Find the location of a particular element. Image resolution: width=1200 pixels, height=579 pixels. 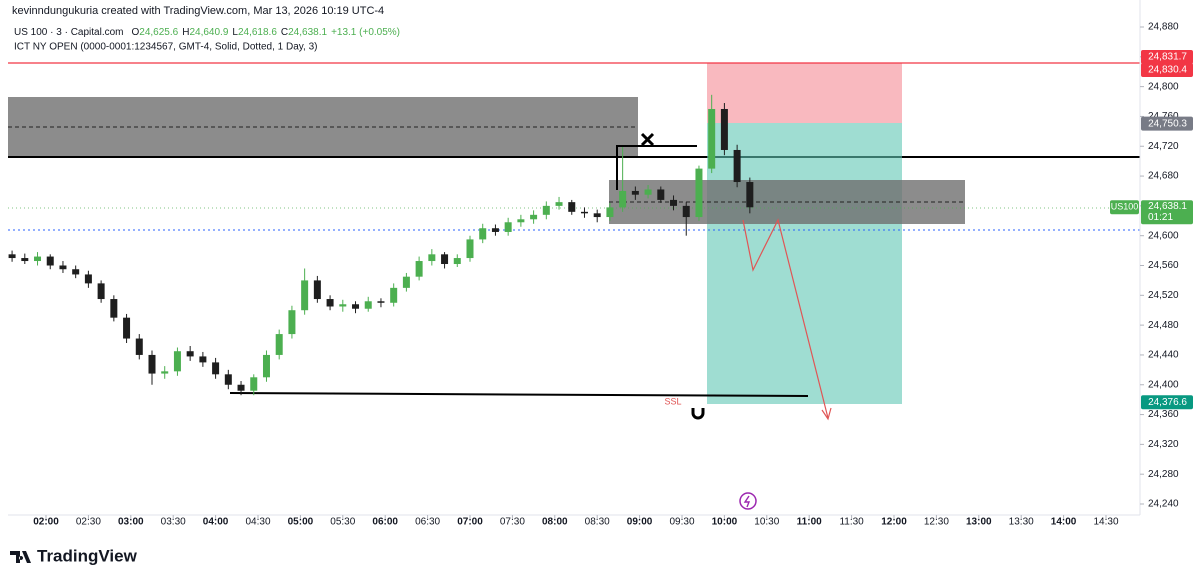

price-tag-label: 24,750.3 is located at coordinates (1167, 123).